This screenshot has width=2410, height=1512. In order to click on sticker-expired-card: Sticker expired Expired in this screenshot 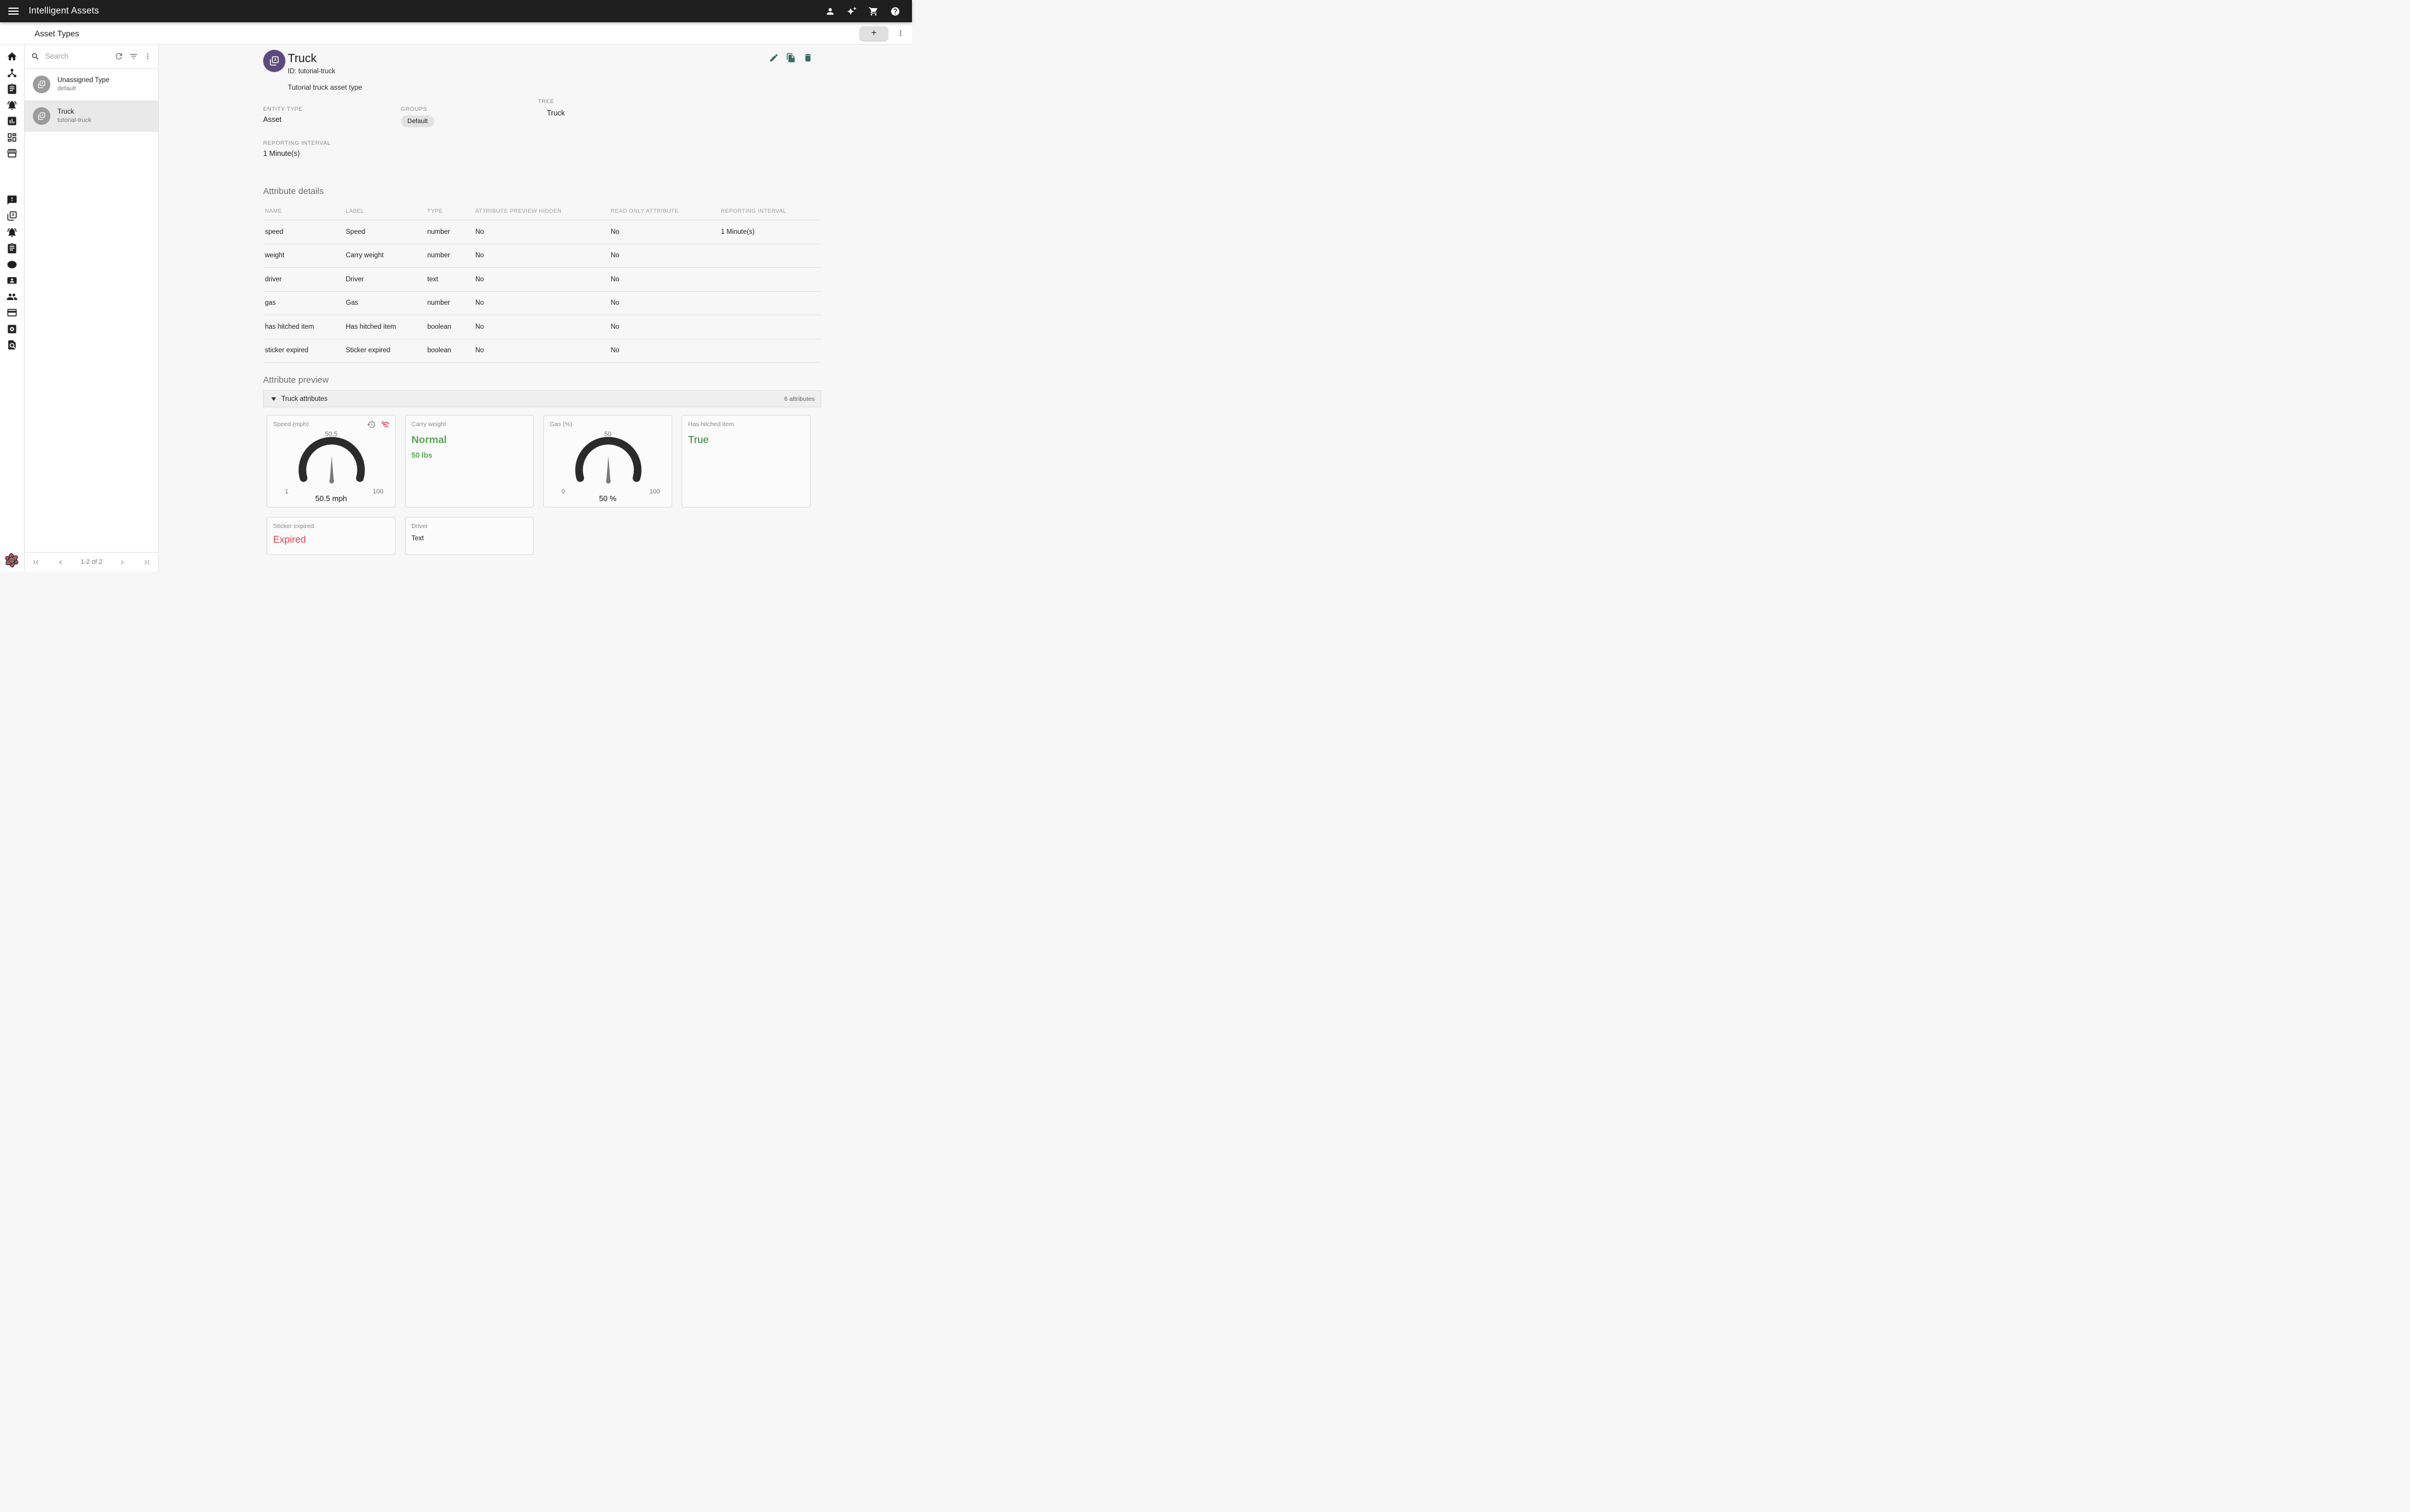, I will do `click(331, 536)`.